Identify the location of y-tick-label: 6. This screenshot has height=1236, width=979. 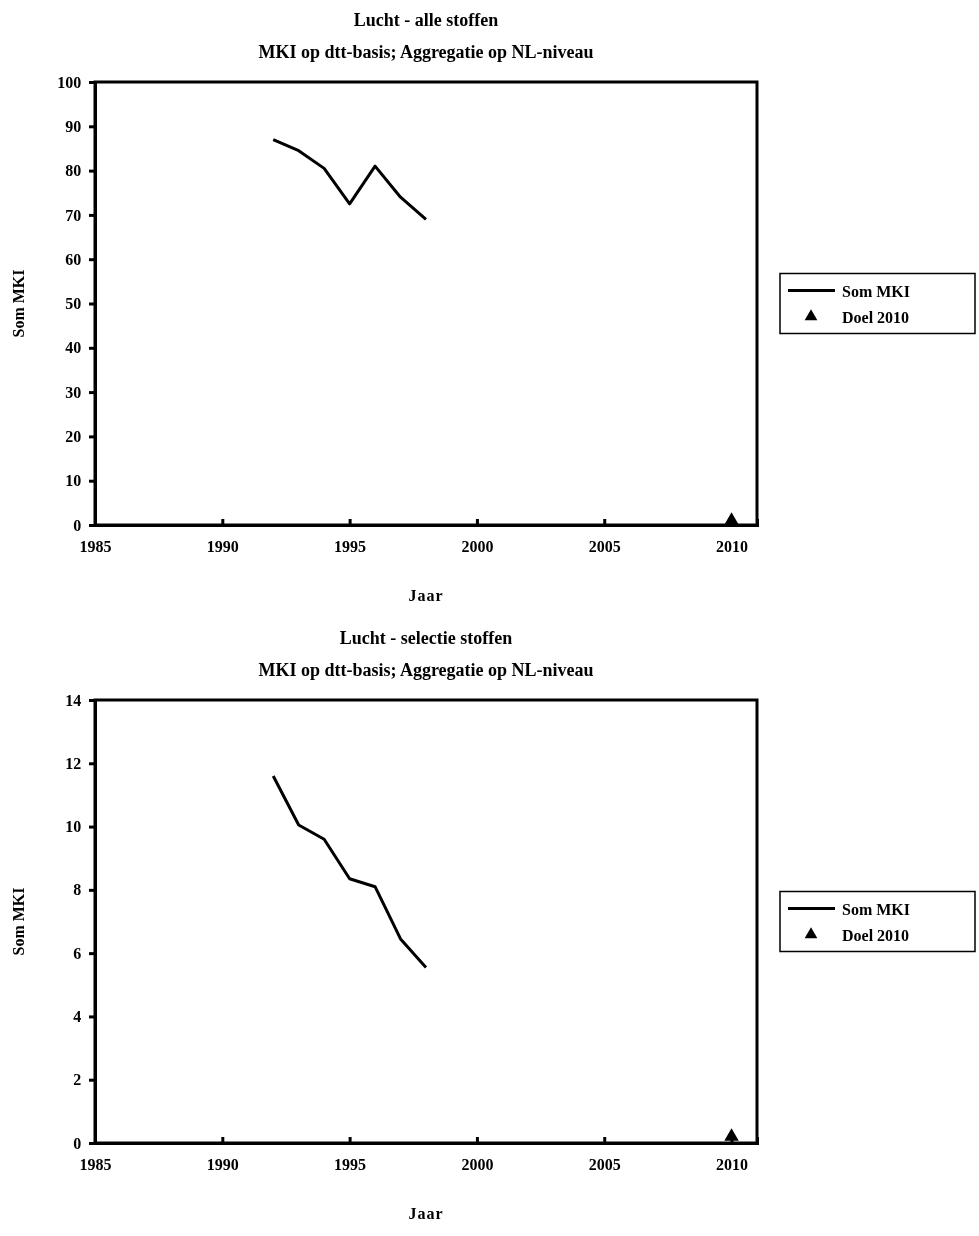
(77, 953).